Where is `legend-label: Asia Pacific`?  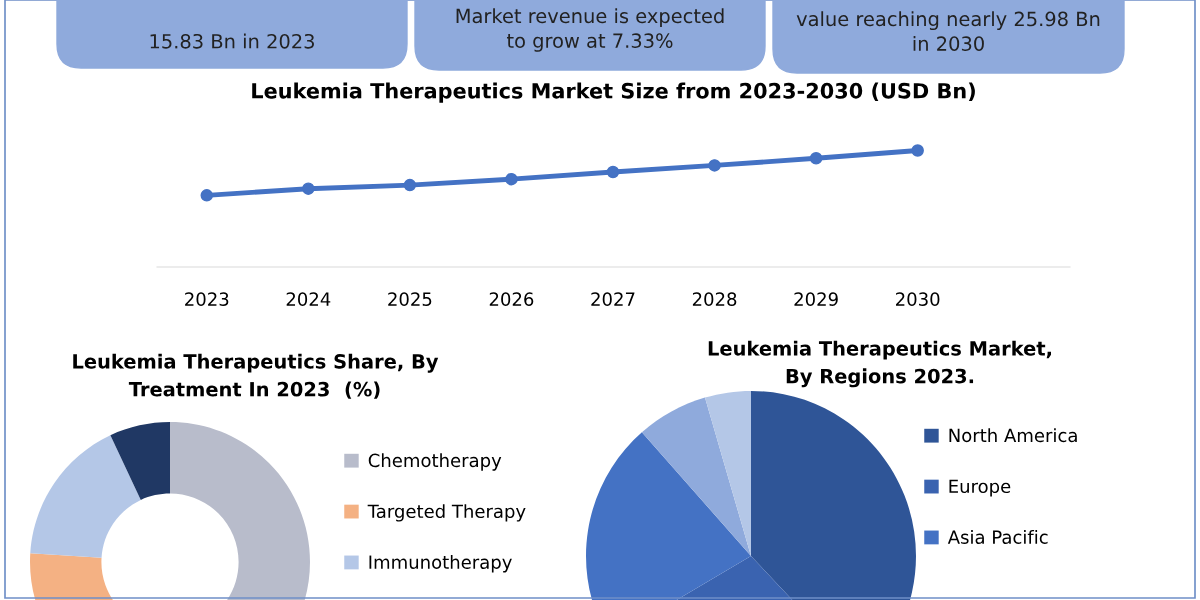 legend-label: Asia Pacific is located at coordinates (997, 537).